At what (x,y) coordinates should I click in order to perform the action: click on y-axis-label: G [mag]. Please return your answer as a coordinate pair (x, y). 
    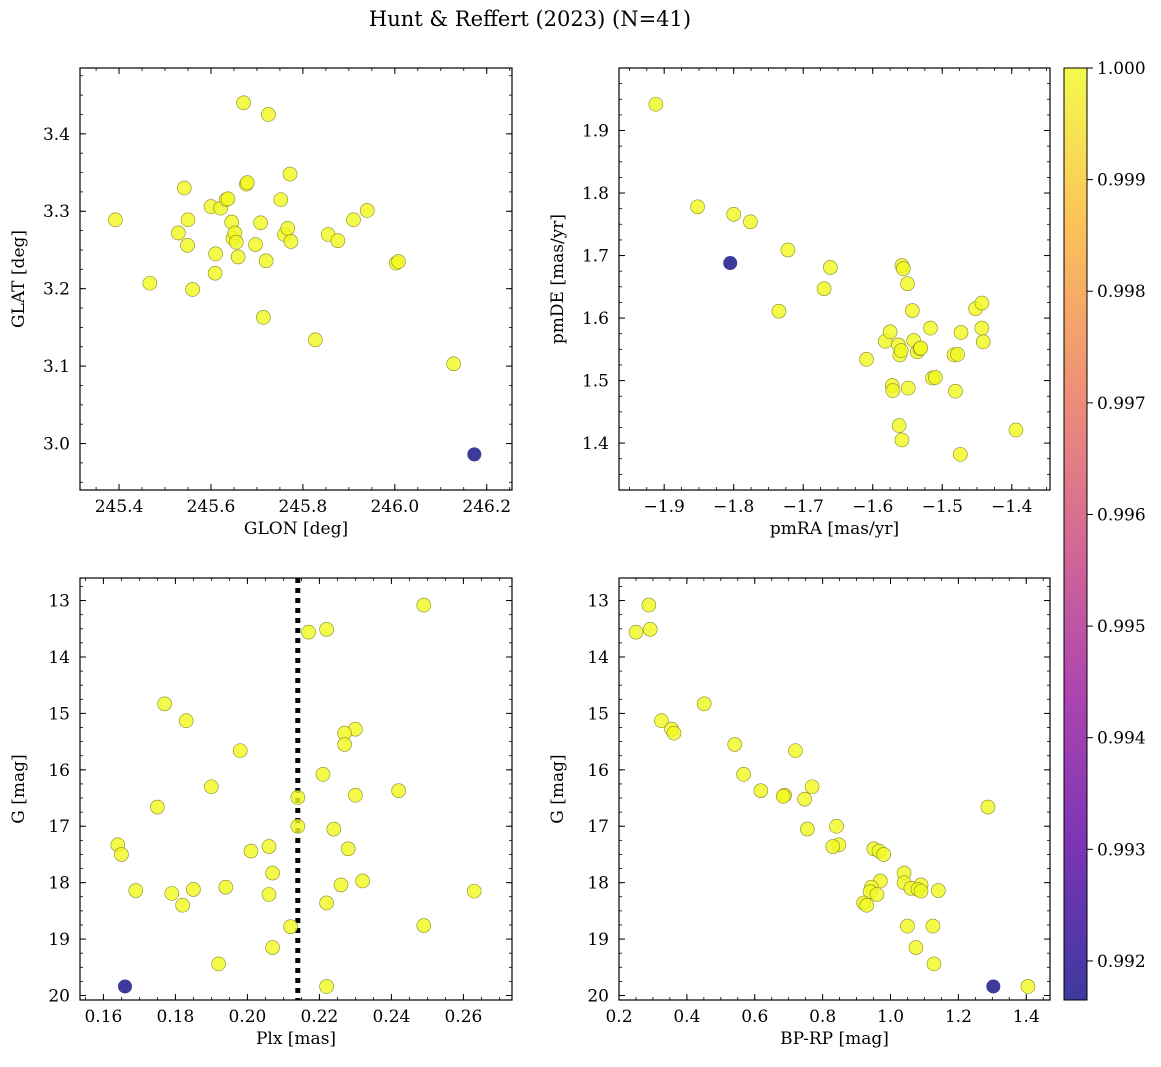
    Looking at the image, I should click on (19, 788).